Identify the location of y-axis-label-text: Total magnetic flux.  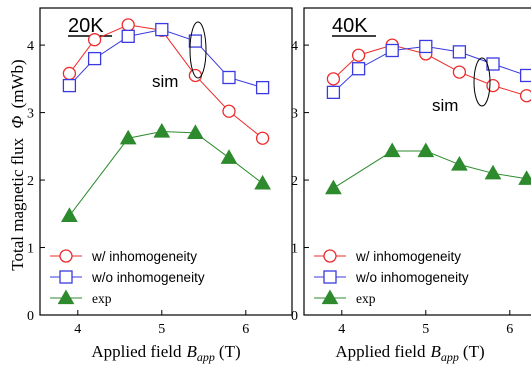
(17, 203).